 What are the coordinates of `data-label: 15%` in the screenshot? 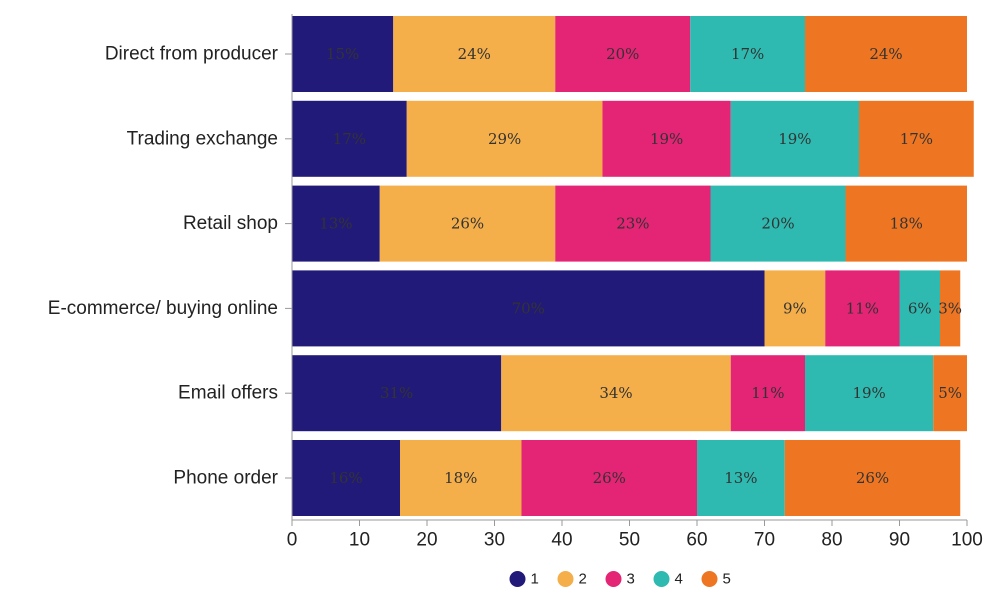 It's located at (342, 54).